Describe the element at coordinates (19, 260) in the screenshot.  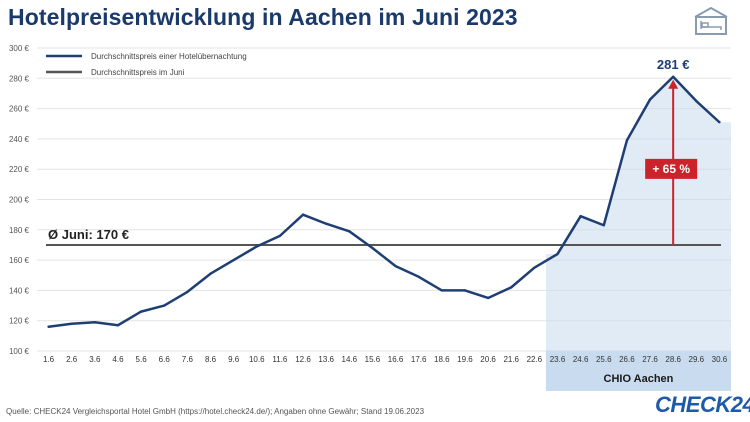
I see `y-tick-label: 160 €` at that location.